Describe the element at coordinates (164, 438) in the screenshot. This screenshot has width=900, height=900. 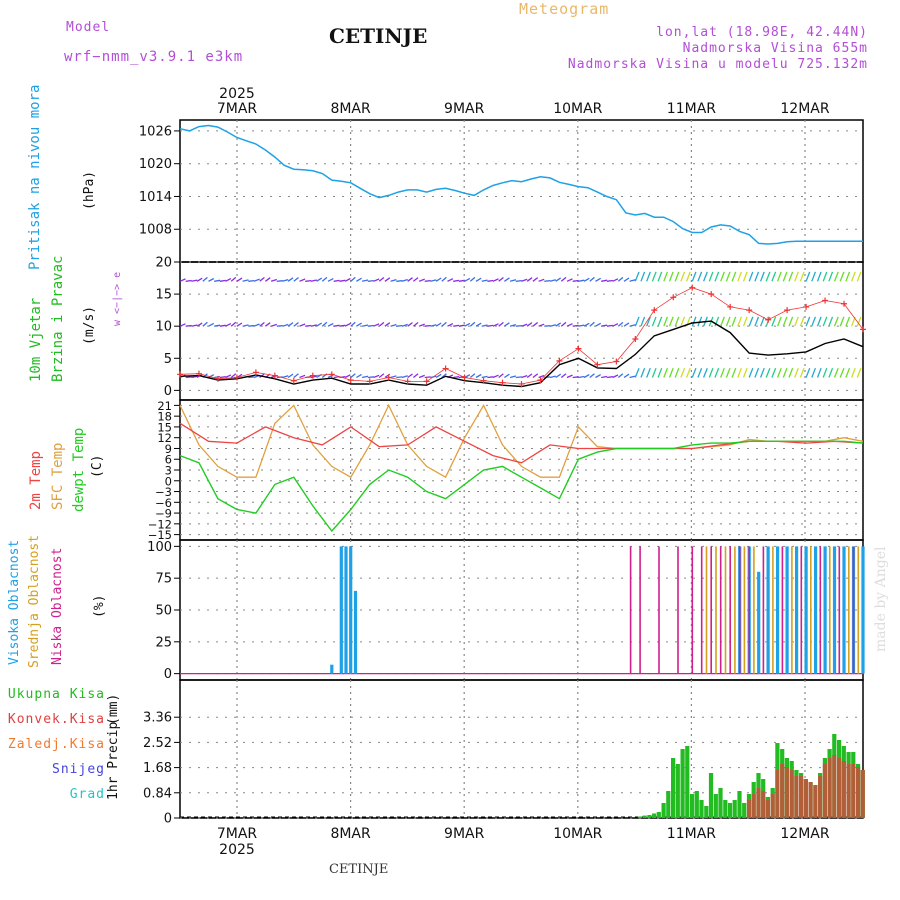
I see `y-tick-label: 12` at that location.